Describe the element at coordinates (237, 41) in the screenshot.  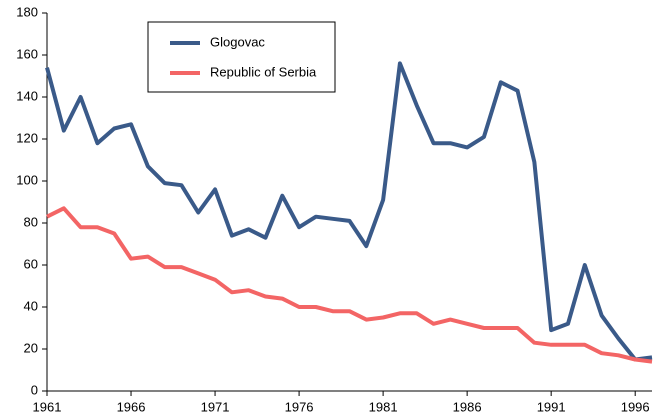
I see `legend-label: Glogovac` at that location.